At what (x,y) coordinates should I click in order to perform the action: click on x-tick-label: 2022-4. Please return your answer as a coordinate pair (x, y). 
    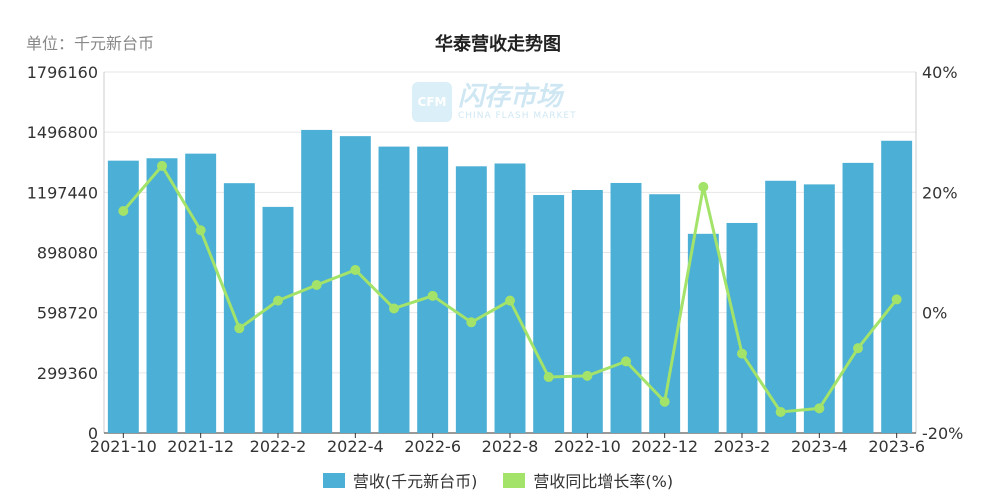
    Looking at the image, I should click on (355, 446).